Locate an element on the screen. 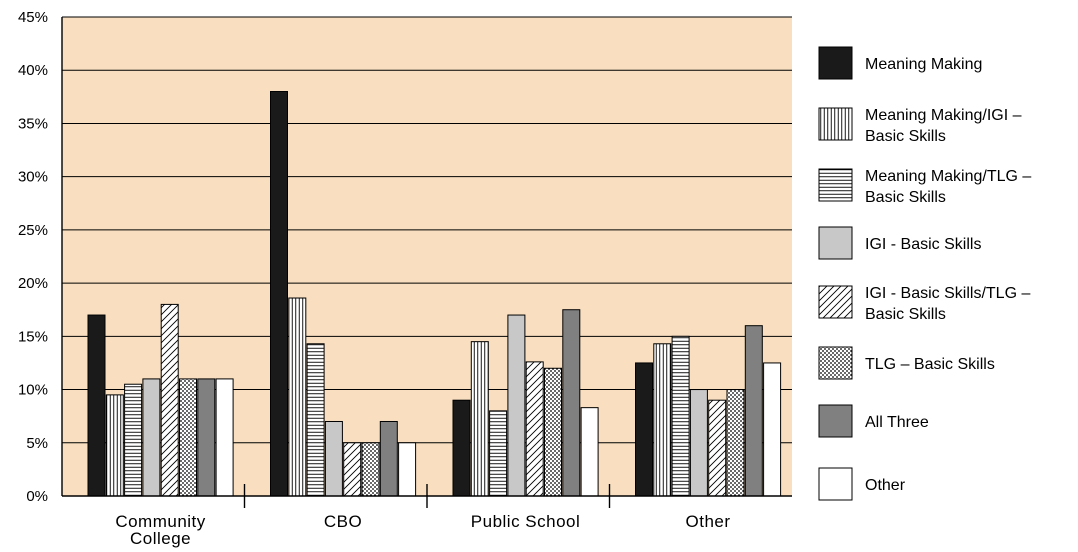 This screenshot has height=552, width=1078. y-tick-label: 10% is located at coordinates (33, 390).